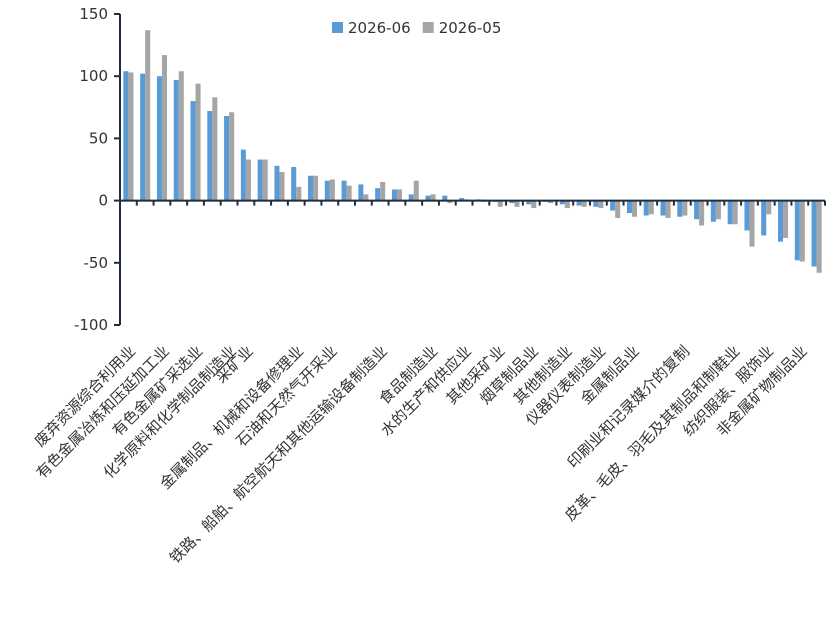 The image size is (830, 630). What do you see at coordinates (103, 412) in the screenshot?
I see `x-tick-label: 有色金属冶炼和压延加工业` at bounding box center [103, 412].